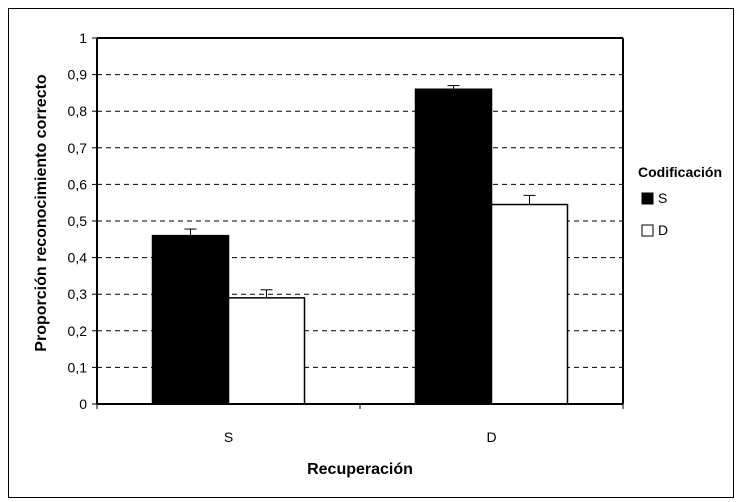 Image resolution: width=738 pixels, height=502 pixels. Describe the element at coordinates (663, 230) in the screenshot. I see `legend-label-d: D` at that location.